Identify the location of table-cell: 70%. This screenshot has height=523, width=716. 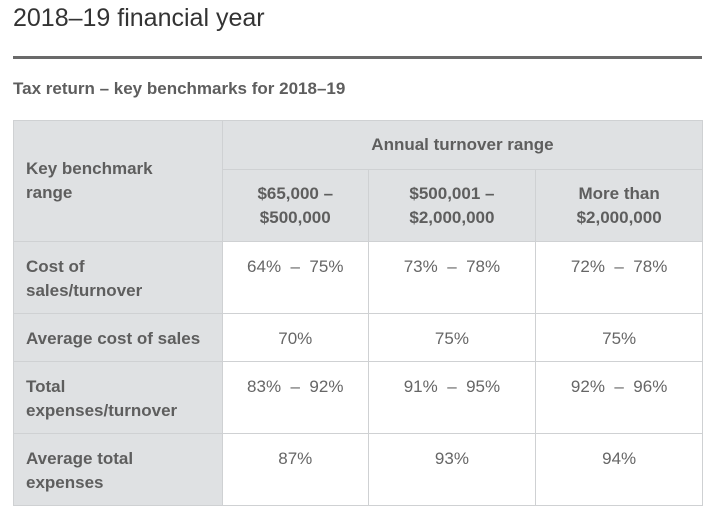
(295, 337).